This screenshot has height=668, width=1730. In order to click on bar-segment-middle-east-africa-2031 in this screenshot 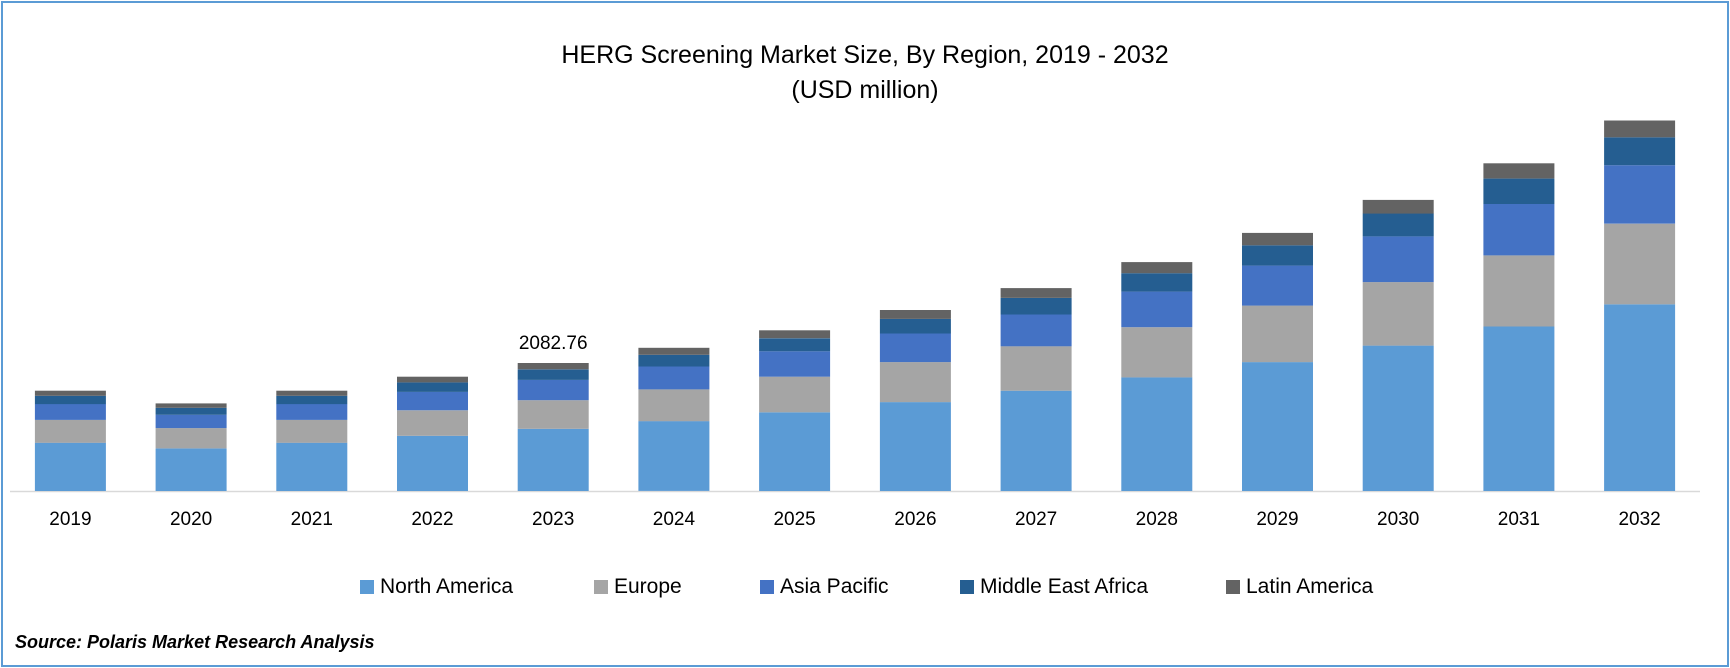, I will do `click(1519, 191)`.